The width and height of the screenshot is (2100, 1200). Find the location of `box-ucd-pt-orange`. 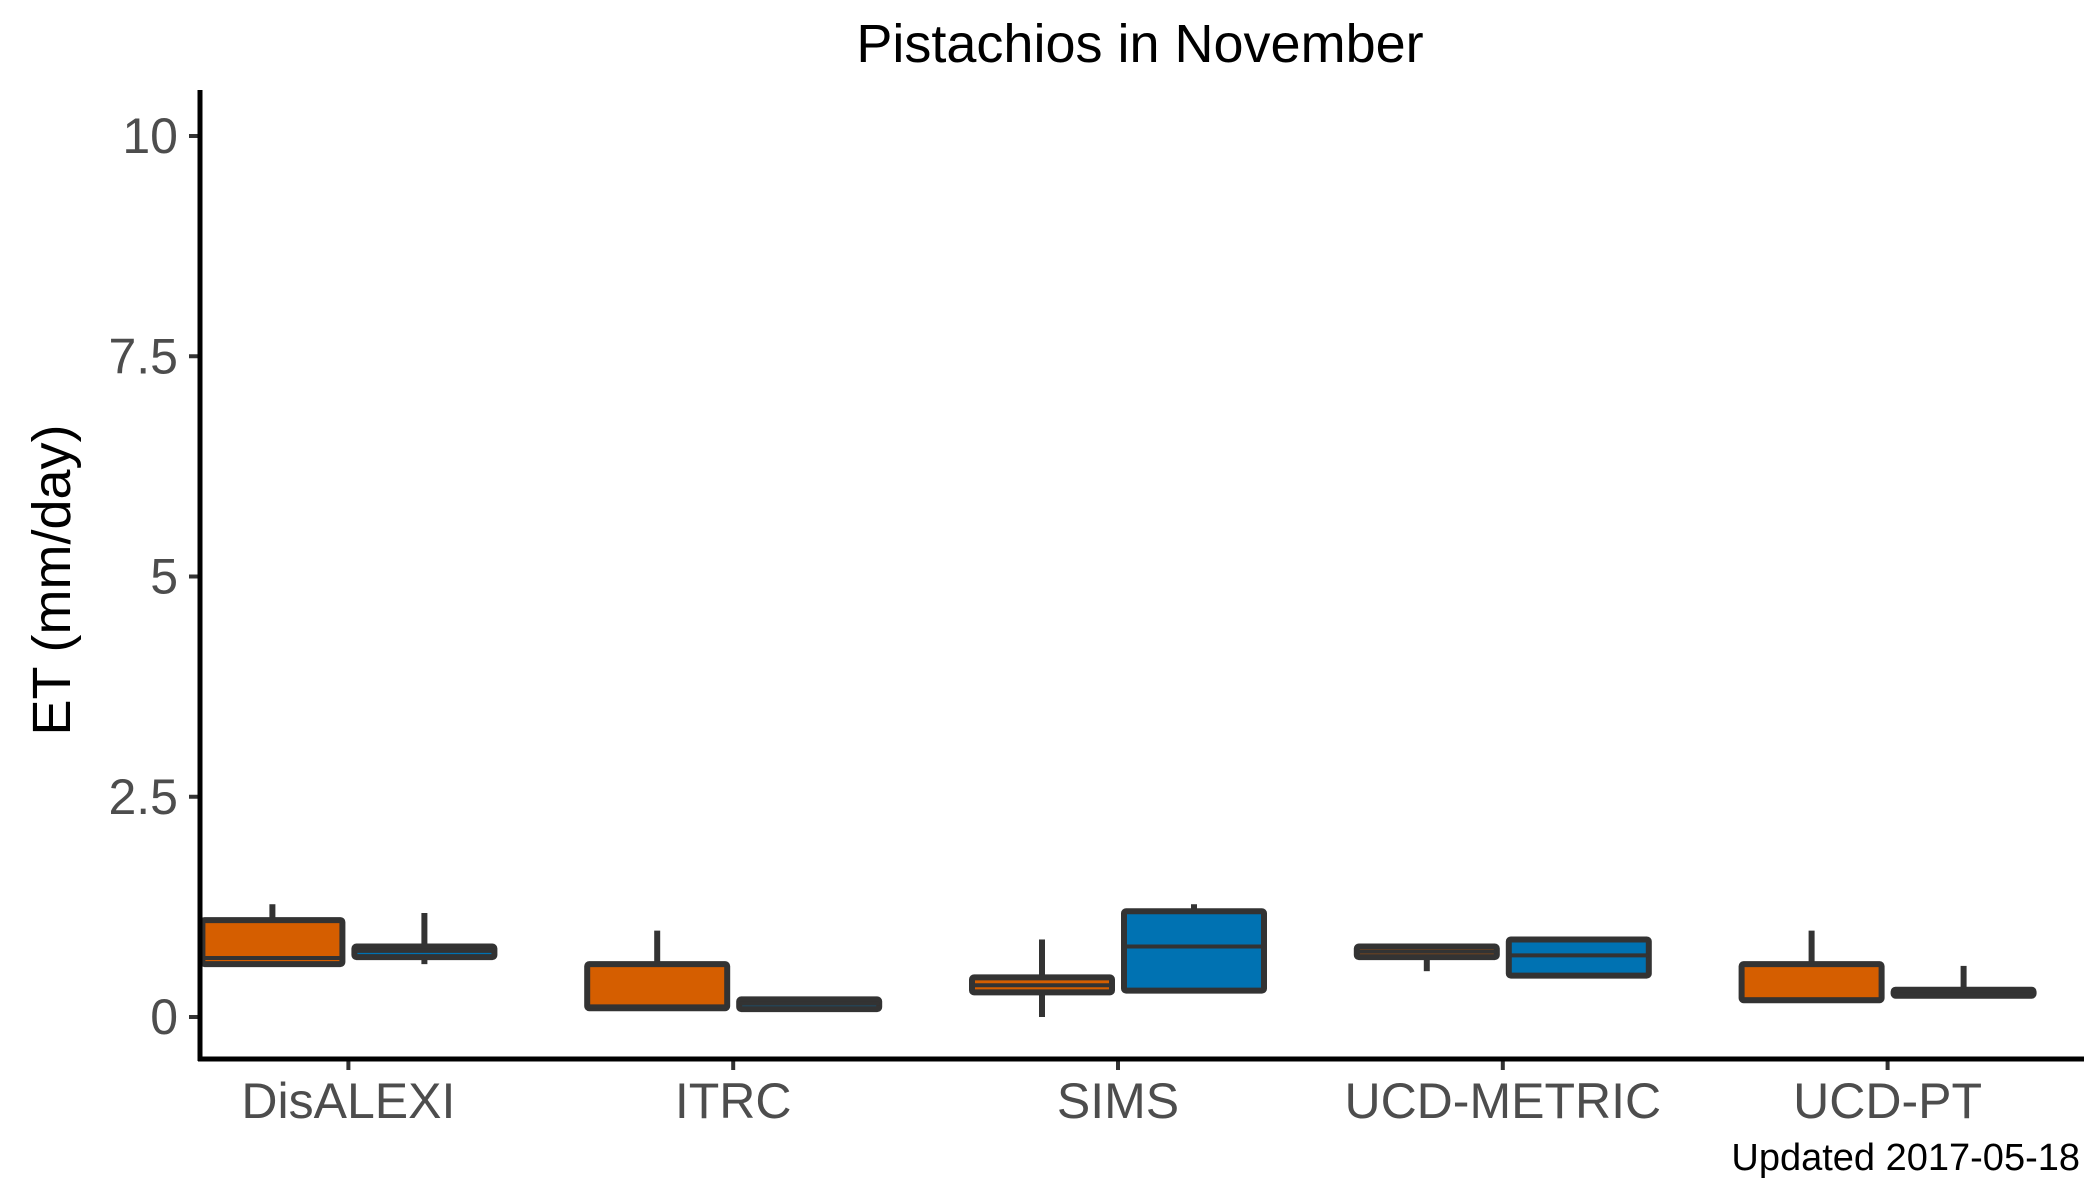

box-ucd-pt-orange is located at coordinates (1811, 967).